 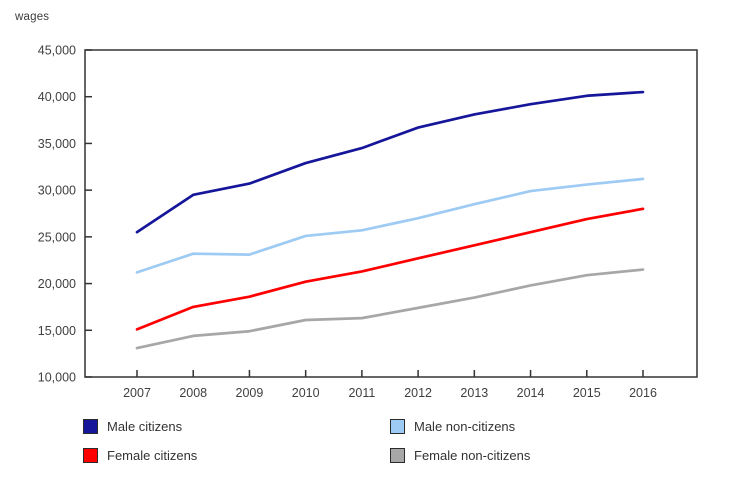 What do you see at coordinates (57, 144) in the screenshot?
I see `y-tick-label: 35,000` at bounding box center [57, 144].